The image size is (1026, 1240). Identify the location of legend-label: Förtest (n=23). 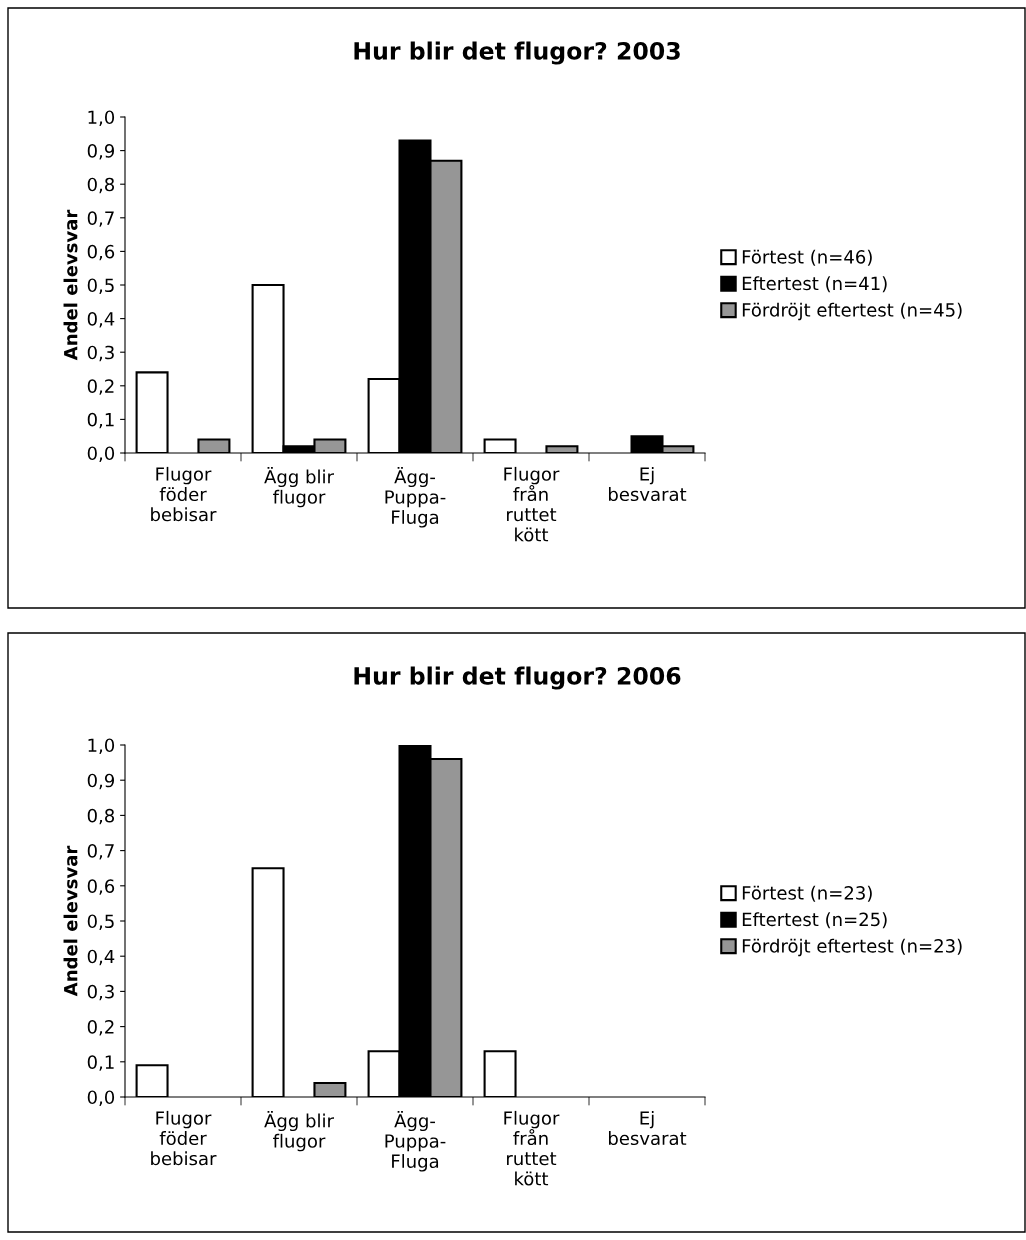
(807, 893).